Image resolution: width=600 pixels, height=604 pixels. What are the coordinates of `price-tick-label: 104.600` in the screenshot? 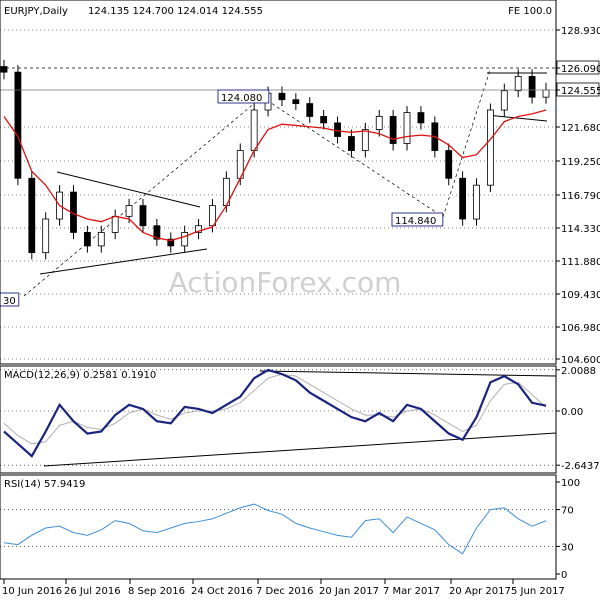 It's located at (580, 360).